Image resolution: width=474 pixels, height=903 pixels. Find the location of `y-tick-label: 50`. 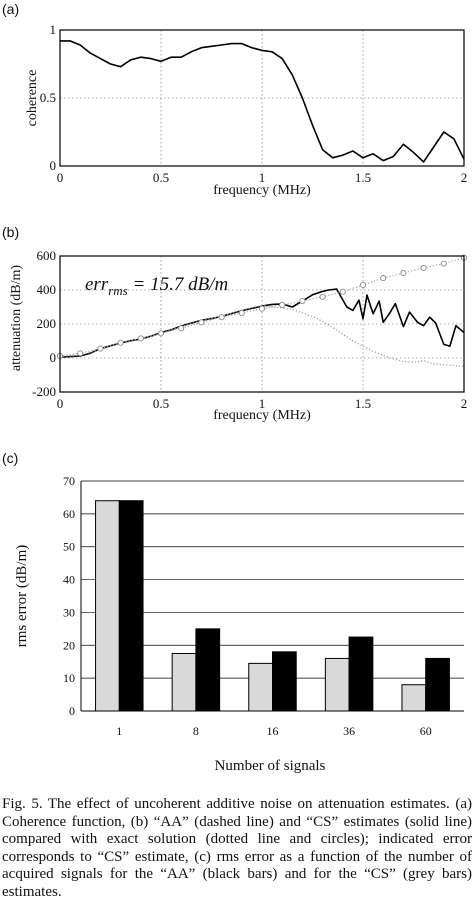

y-tick-label: 50 is located at coordinates (69, 547).